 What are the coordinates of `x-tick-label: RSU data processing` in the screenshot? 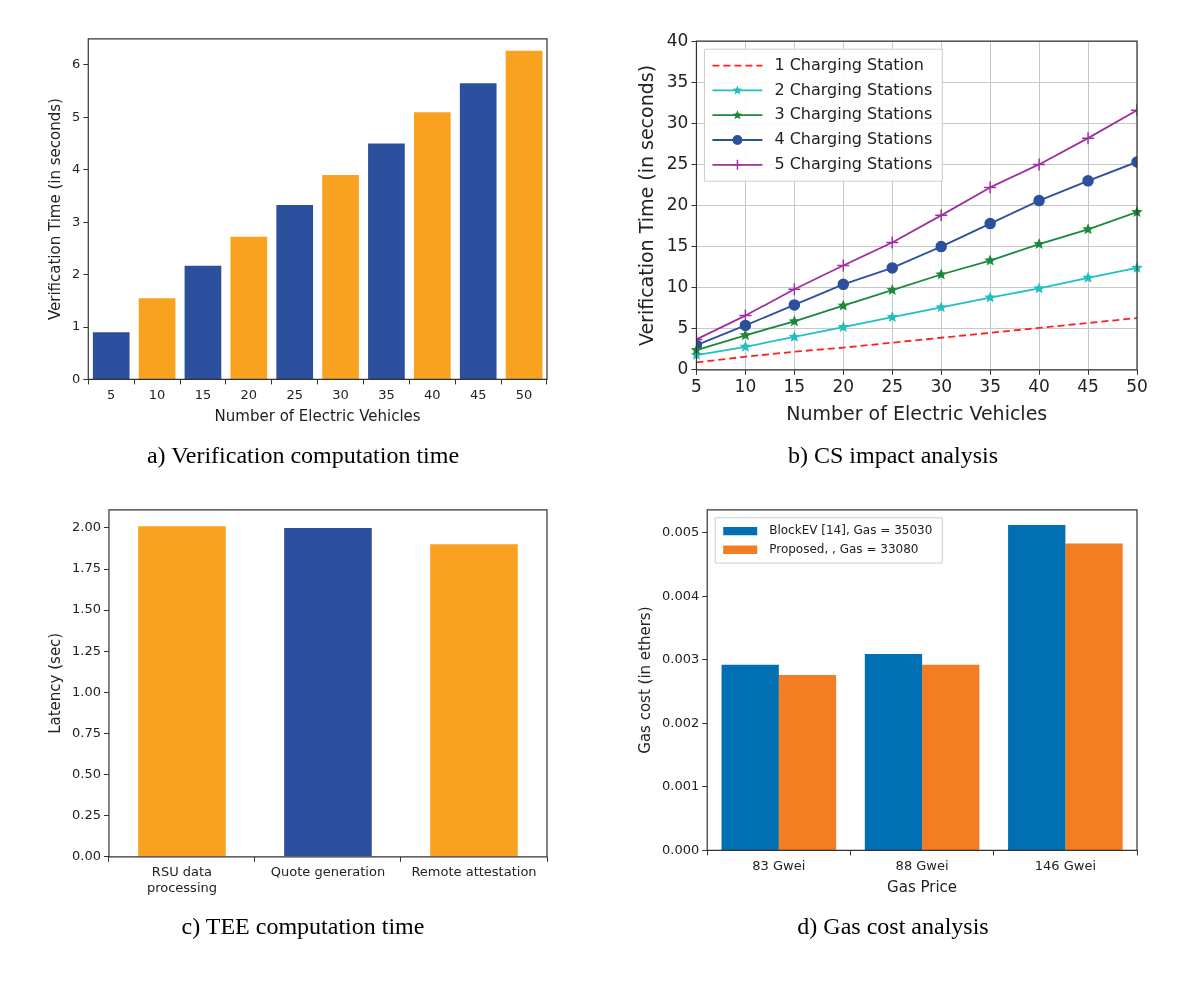 It's located at (181, 879).